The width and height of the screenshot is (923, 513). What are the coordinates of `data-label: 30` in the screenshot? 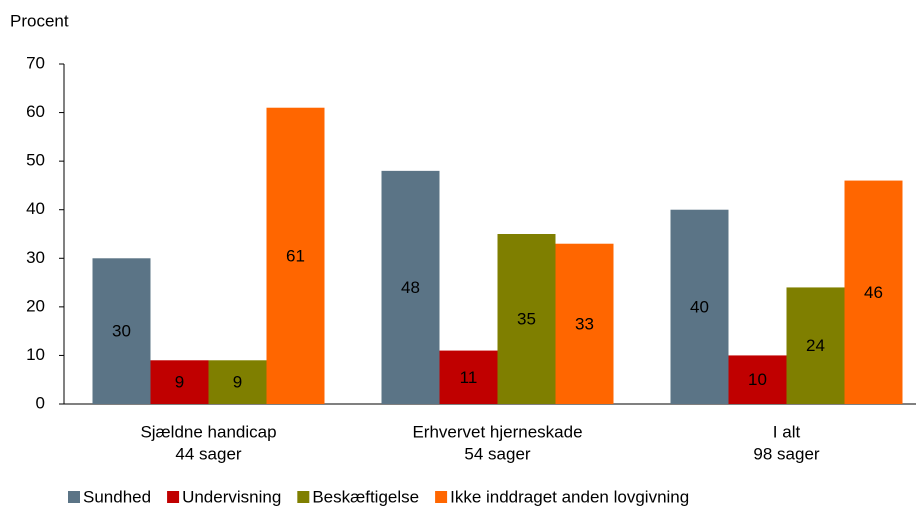 It's located at (121, 331).